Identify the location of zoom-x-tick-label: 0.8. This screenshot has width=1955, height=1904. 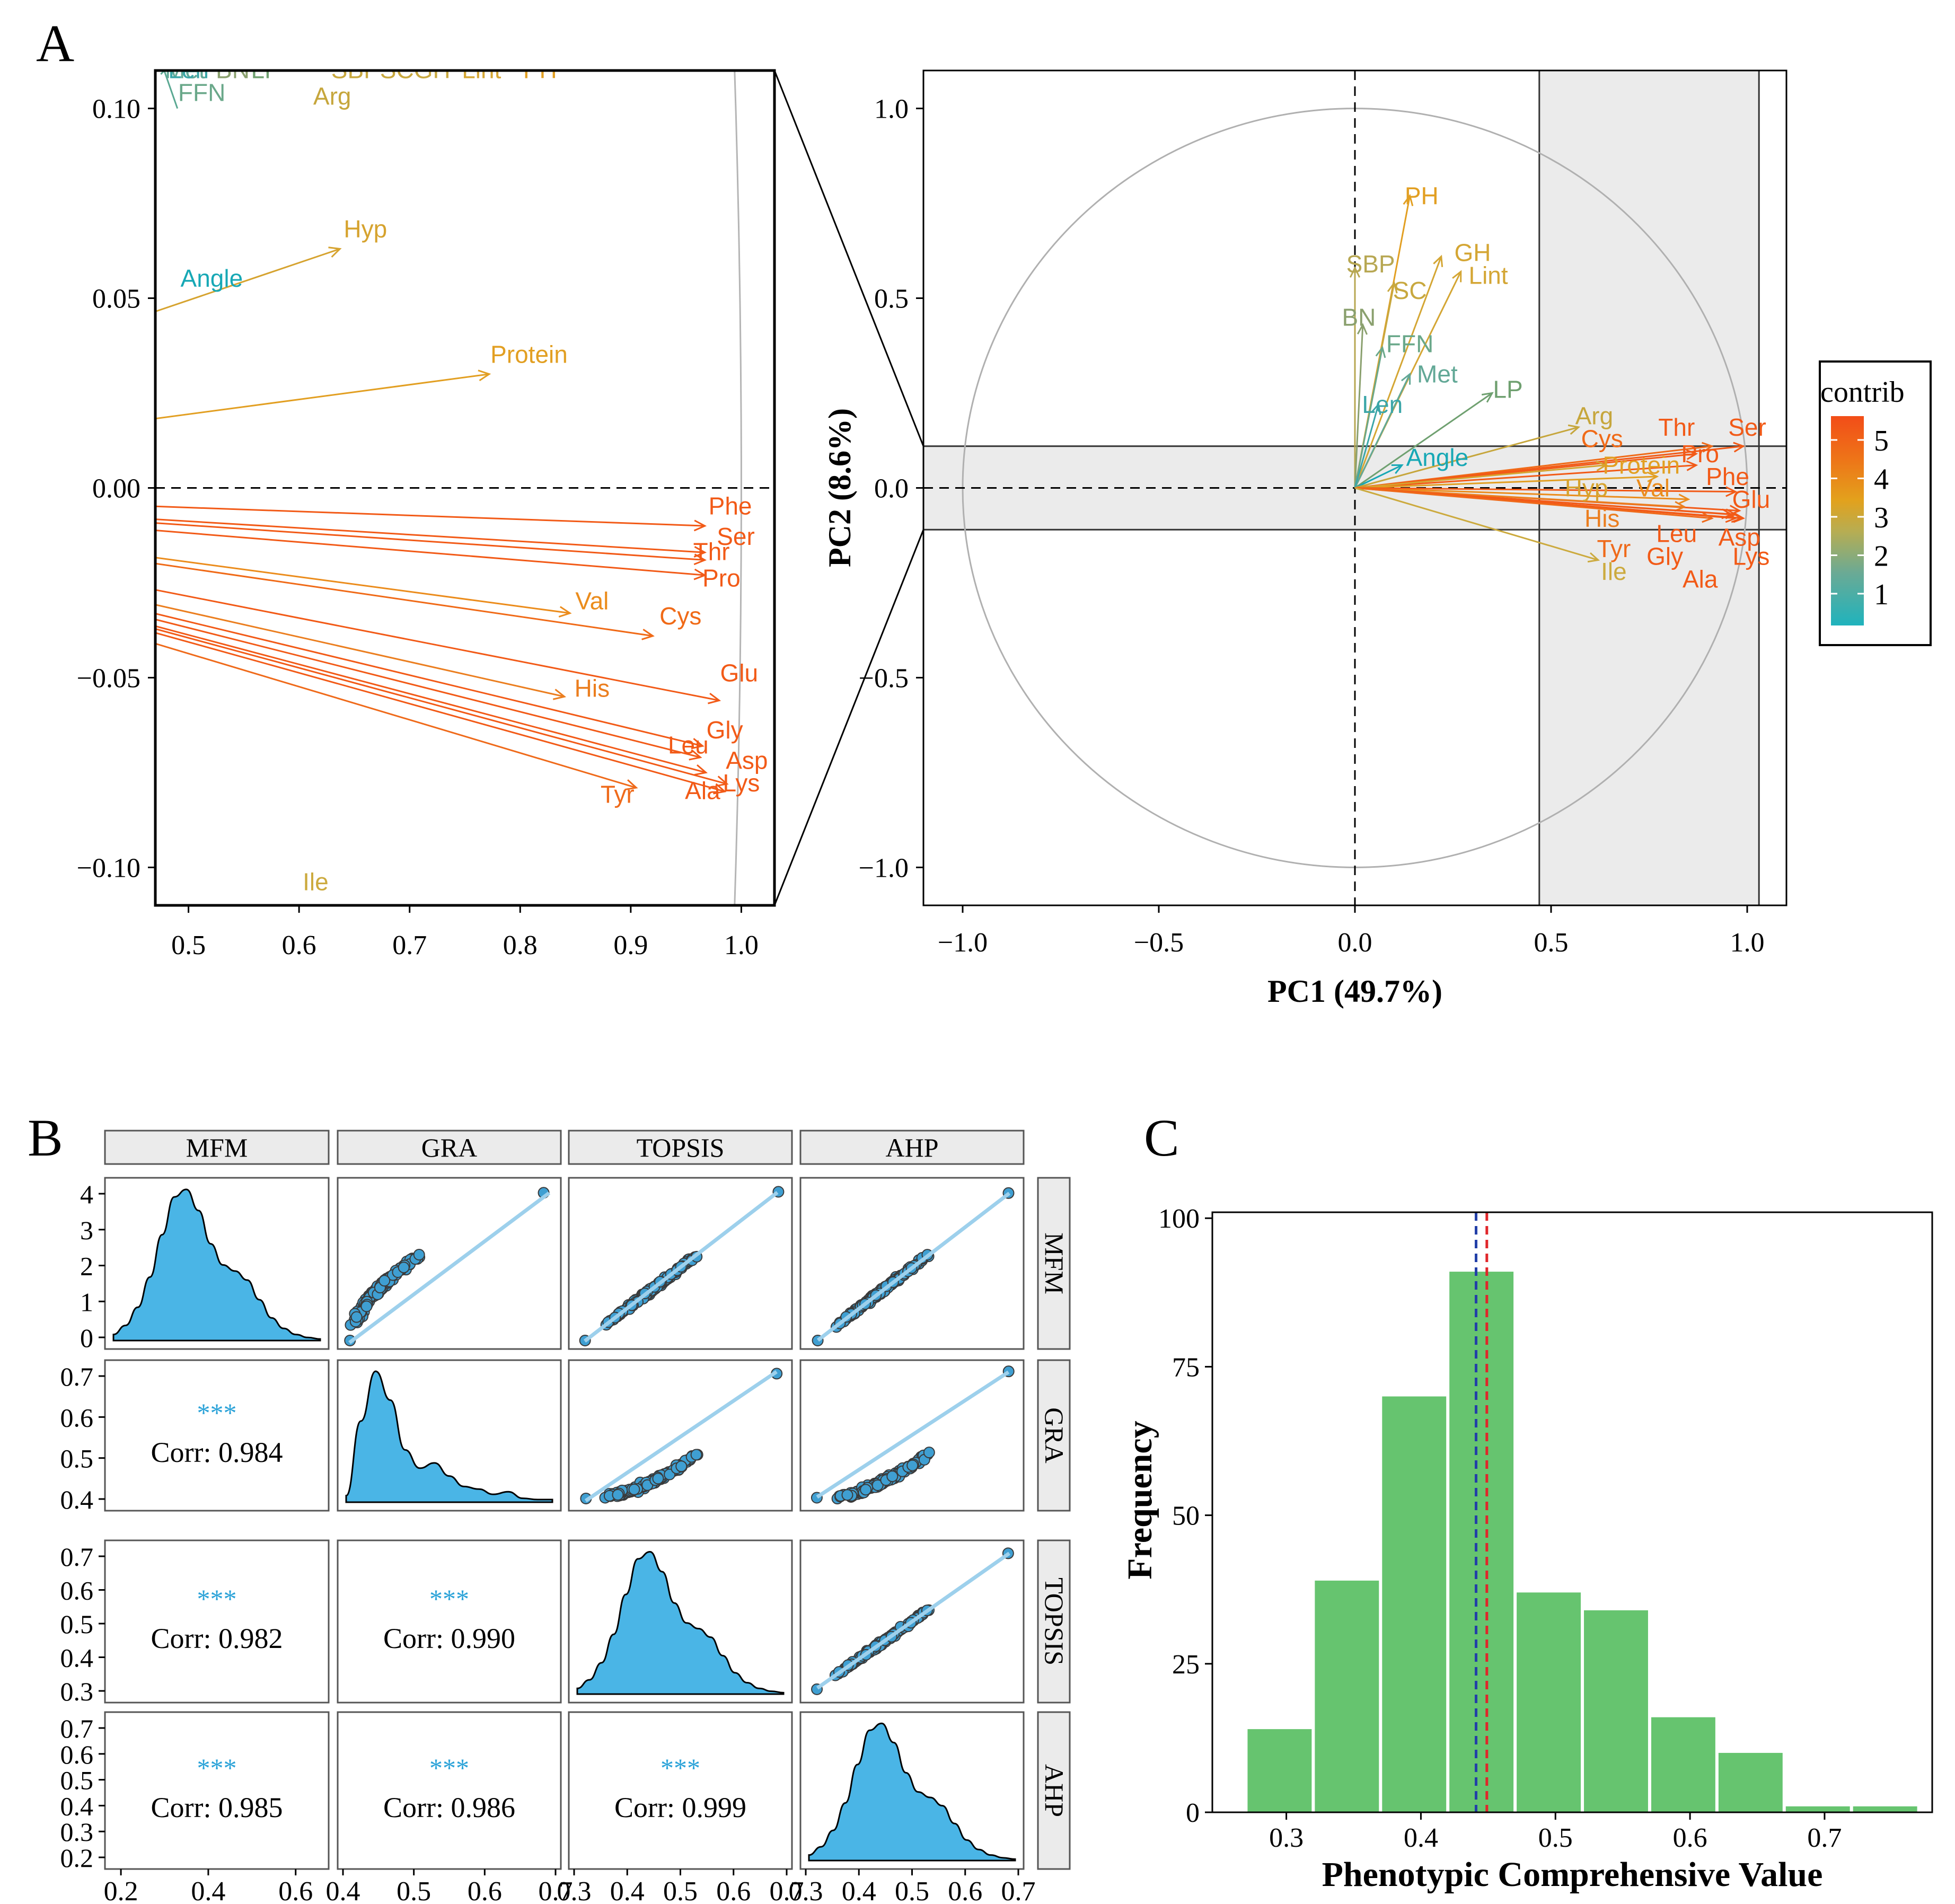
(520, 945).